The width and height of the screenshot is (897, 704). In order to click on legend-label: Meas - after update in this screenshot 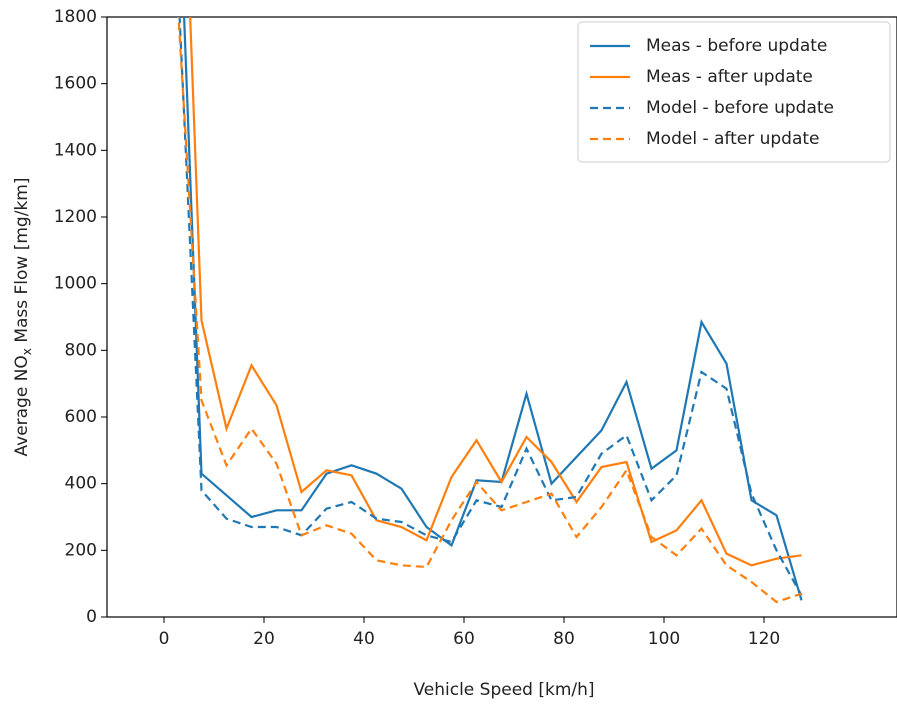, I will do `click(729, 77)`.